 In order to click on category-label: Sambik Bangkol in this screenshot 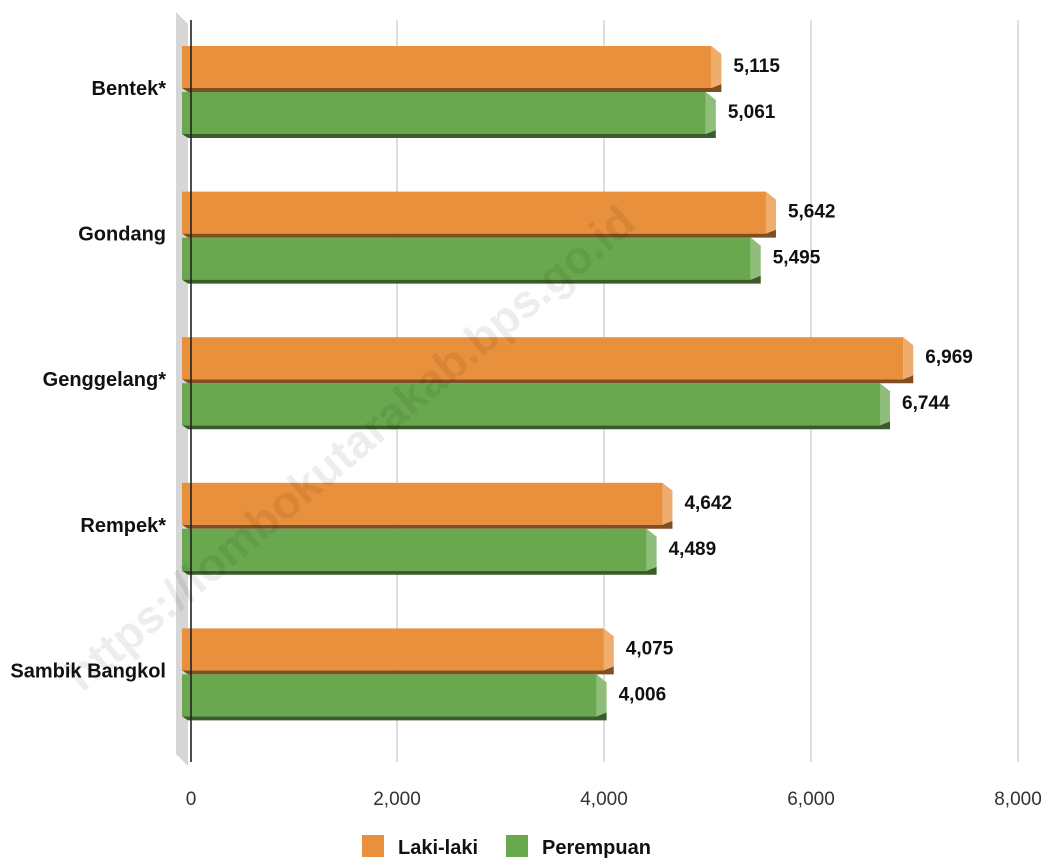, I will do `click(88, 671)`.